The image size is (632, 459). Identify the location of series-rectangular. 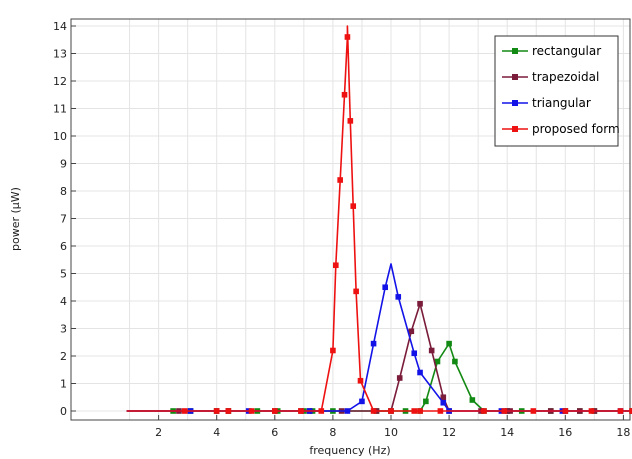
(379, 377).